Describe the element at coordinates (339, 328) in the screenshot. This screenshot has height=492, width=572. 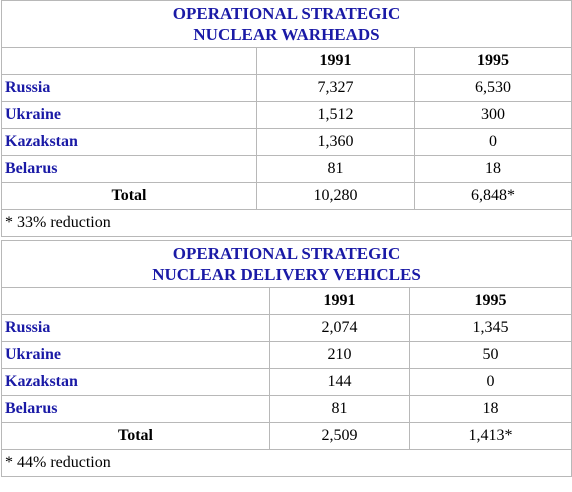
I see `cell-value: 2,074` at that location.